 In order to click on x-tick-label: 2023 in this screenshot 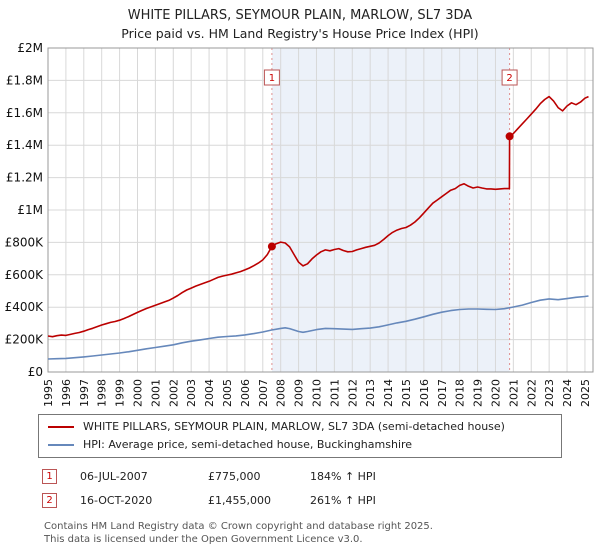, I will do `click(549, 393)`.